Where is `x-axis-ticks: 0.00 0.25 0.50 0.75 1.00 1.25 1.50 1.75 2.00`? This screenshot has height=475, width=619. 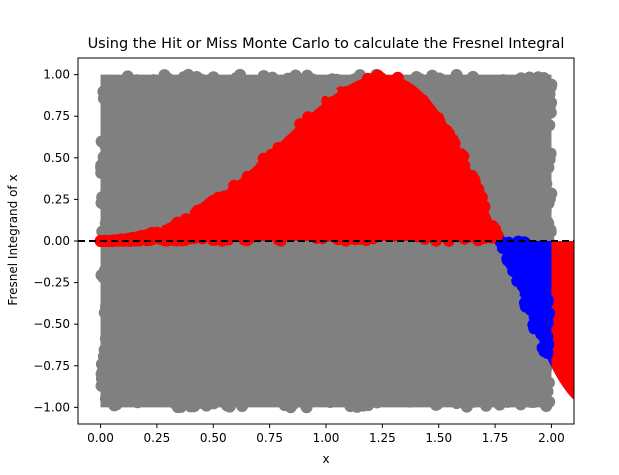
x-axis-ticks: 0.00 0.25 0.50 0.75 1.00 1.25 1.50 1.75 2.00 is located at coordinates (326, 434).